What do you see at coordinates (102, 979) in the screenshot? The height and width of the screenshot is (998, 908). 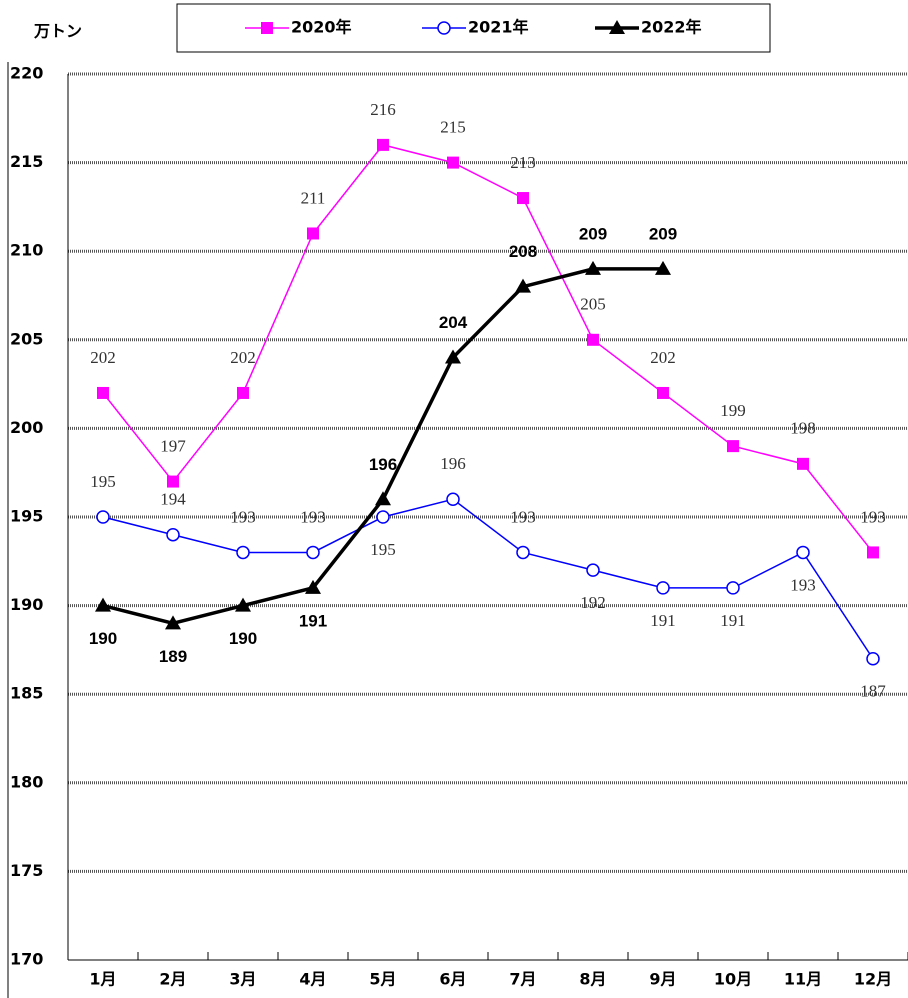 I see `x-tick-label: 1月` at bounding box center [102, 979].